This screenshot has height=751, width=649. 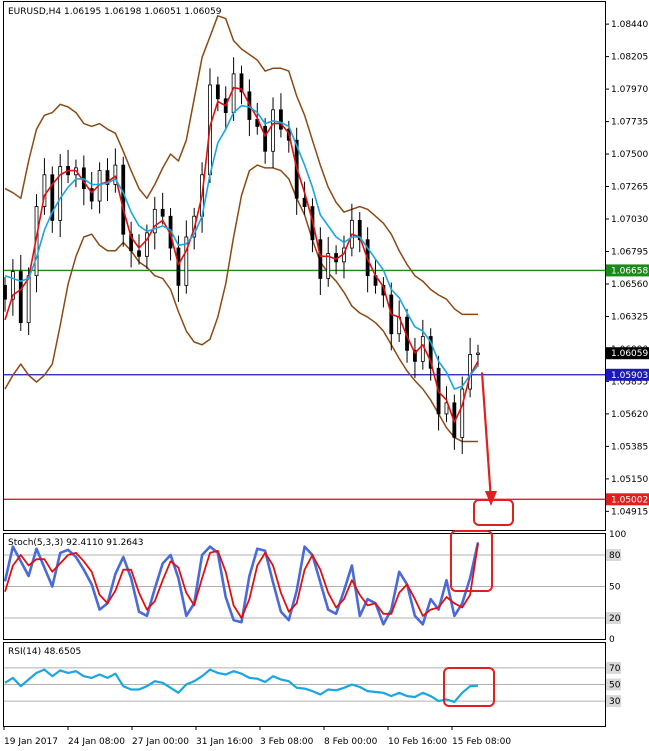 I want to click on target-zone-box, so click(x=493, y=512).